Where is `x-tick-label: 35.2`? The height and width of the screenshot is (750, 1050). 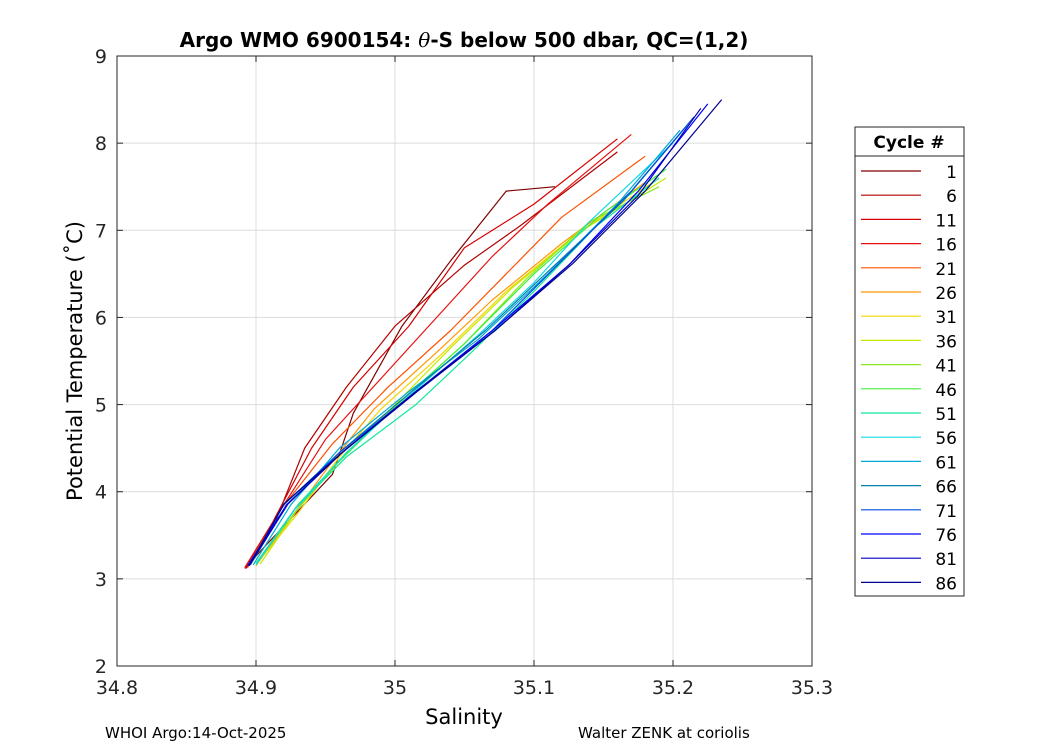 x-tick-label: 35.2 is located at coordinates (673, 688).